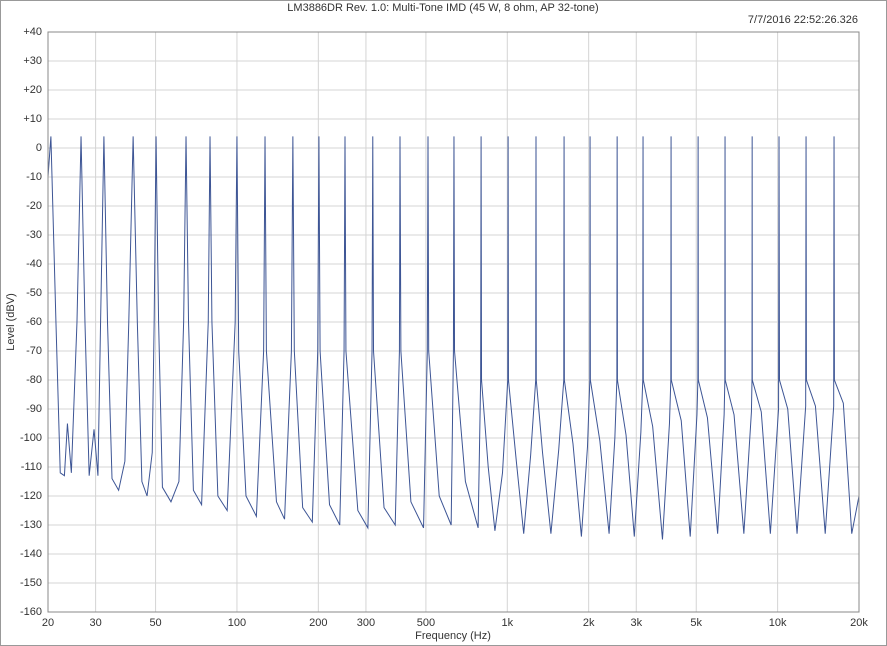  What do you see at coordinates (34, 235) in the screenshot?
I see `y-tick-label: -30` at bounding box center [34, 235].